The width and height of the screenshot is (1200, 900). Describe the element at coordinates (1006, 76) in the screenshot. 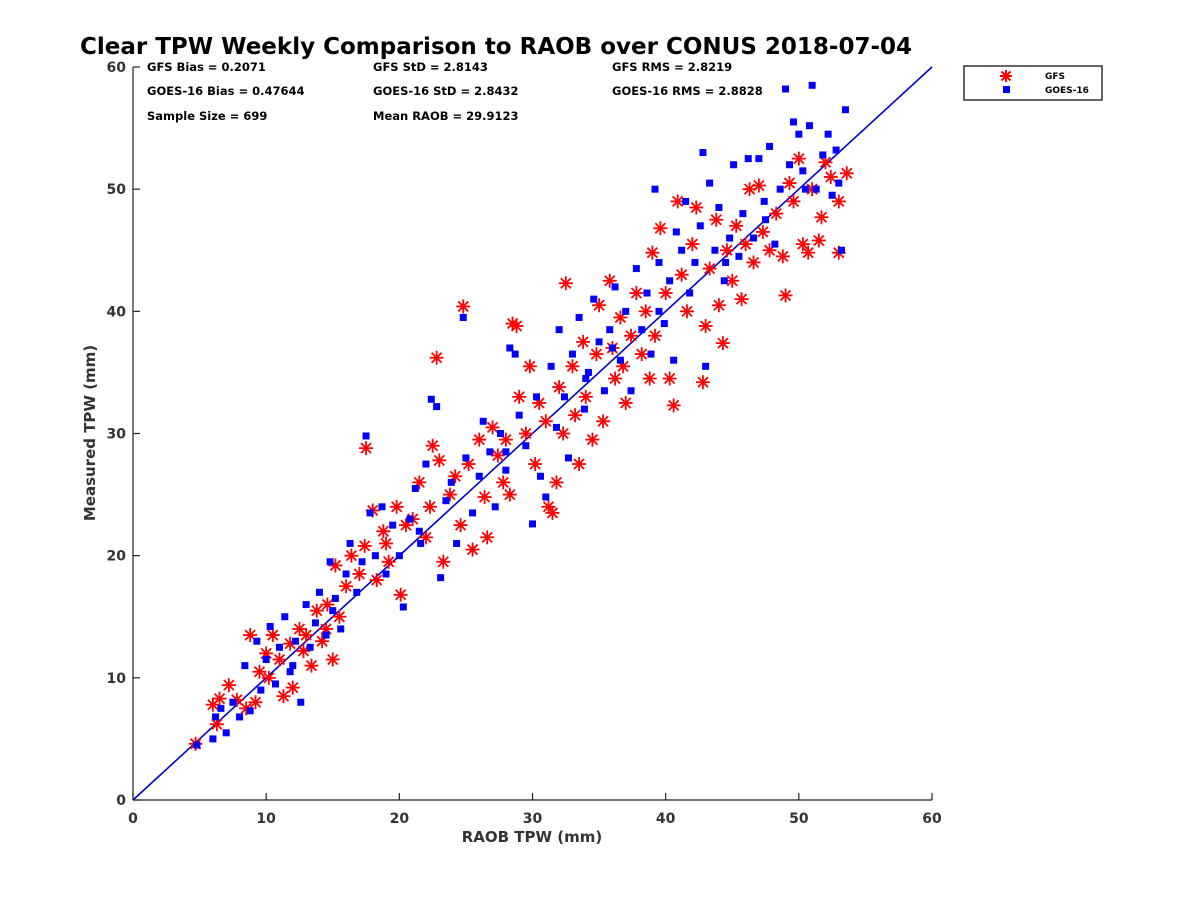

I see `legend-gfs-marker` at that location.